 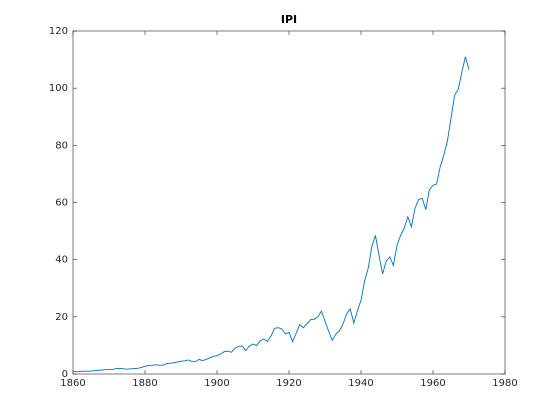 What do you see at coordinates (58, 31) in the screenshot?
I see `y-tick-label: 120` at bounding box center [58, 31].